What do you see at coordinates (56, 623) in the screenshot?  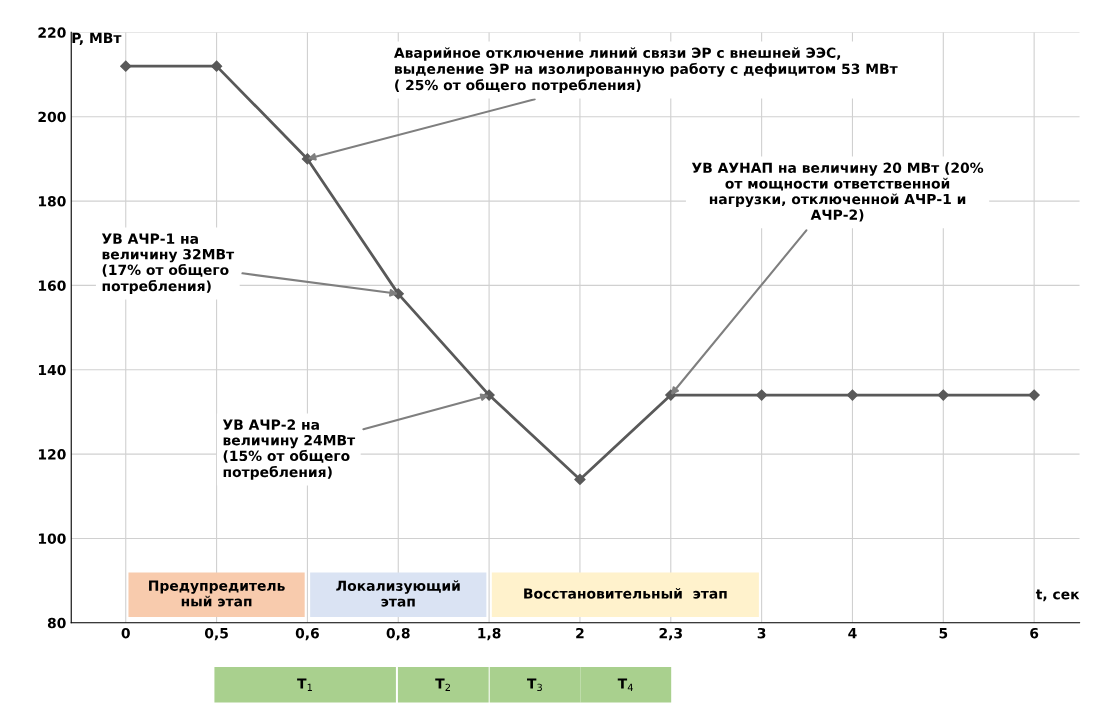 I see `y-tick-label: 80` at bounding box center [56, 623].